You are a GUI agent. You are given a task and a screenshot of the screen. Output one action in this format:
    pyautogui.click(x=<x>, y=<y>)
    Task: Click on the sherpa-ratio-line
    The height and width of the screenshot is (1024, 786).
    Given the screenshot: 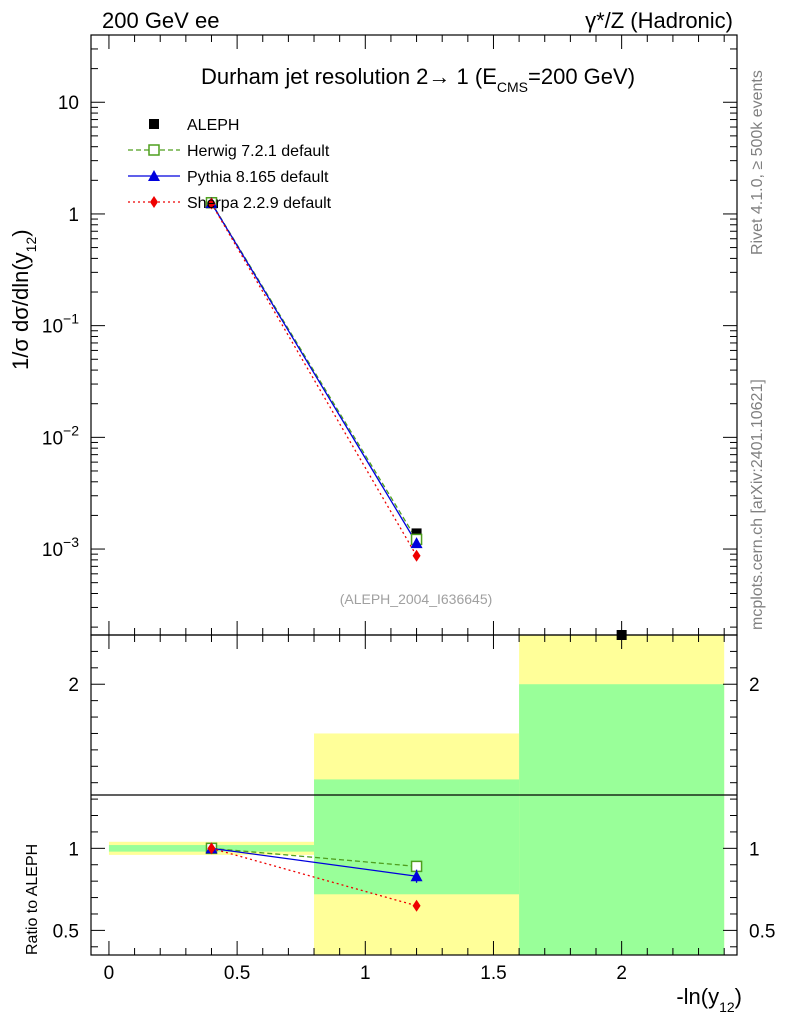 What is the action you would take?
    pyautogui.click(x=314, y=877)
    